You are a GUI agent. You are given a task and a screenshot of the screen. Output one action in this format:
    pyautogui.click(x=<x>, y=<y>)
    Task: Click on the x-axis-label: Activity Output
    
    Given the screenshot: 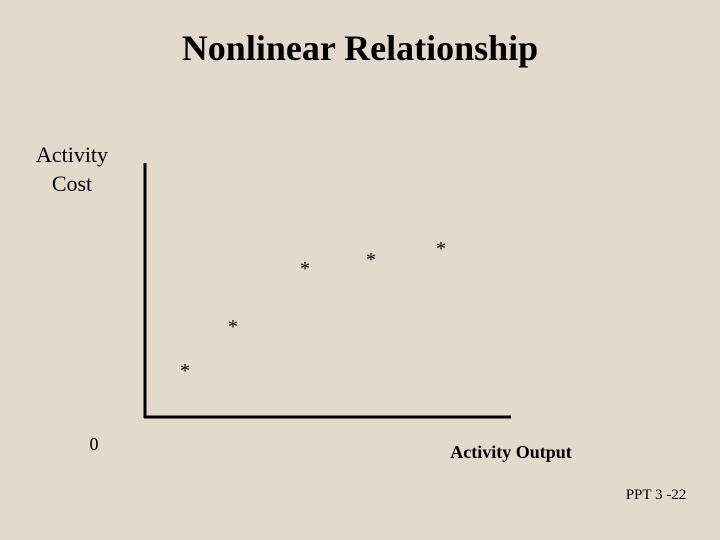 What is the action you would take?
    pyautogui.click(x=511, y=452)
    